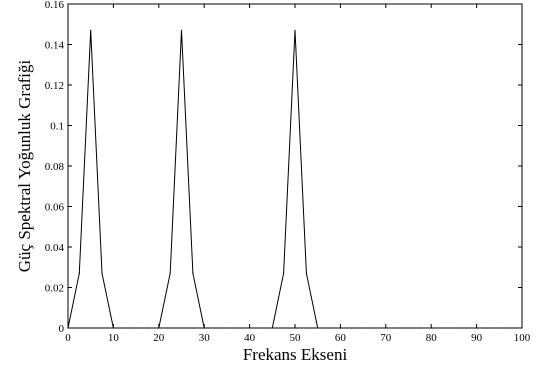 The height and width of the screenshot is (372, 536). I want to click on y-tick-label: 0.16, so click(55, 5).